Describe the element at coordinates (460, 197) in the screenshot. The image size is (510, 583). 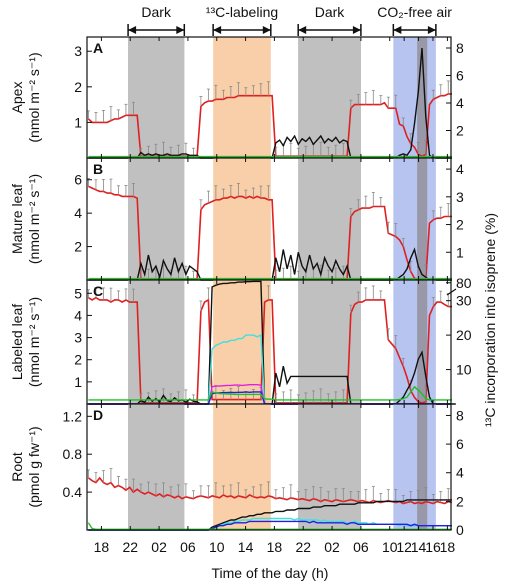
I see `right-tick-label: 3` at that location.